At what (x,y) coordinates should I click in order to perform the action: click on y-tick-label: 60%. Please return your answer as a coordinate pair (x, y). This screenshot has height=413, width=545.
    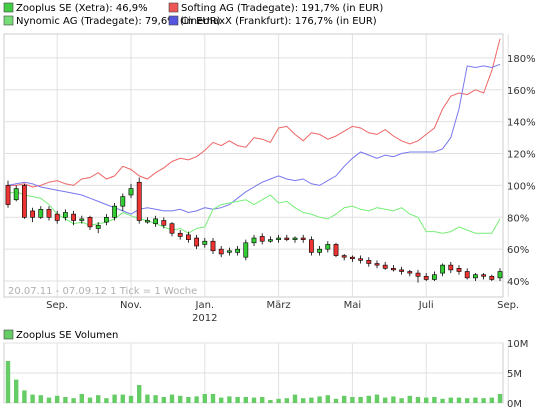
    Looking at the image, I should click on (518, 250).